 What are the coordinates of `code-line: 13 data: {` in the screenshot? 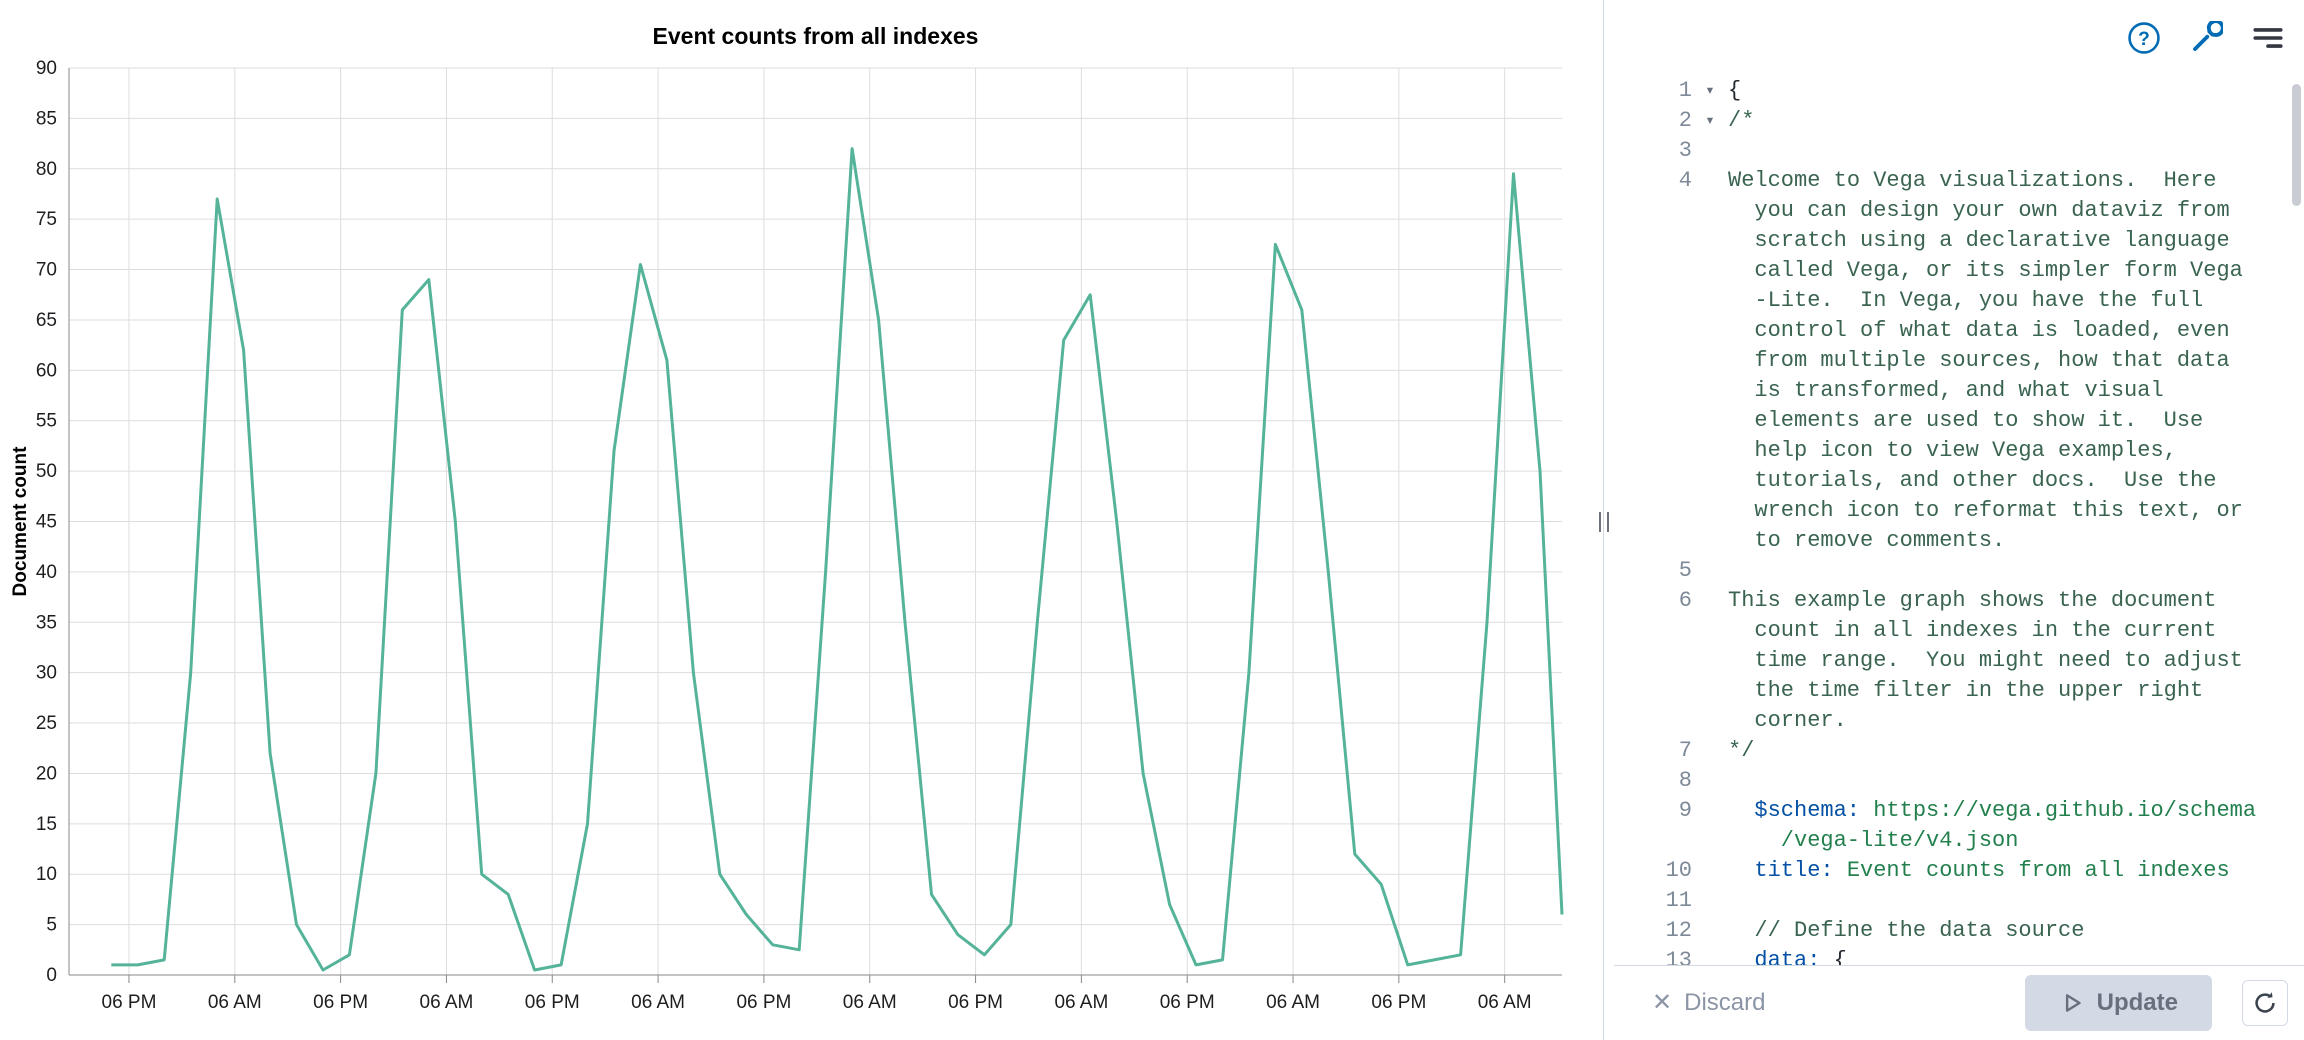 It's located at (1959, 955).